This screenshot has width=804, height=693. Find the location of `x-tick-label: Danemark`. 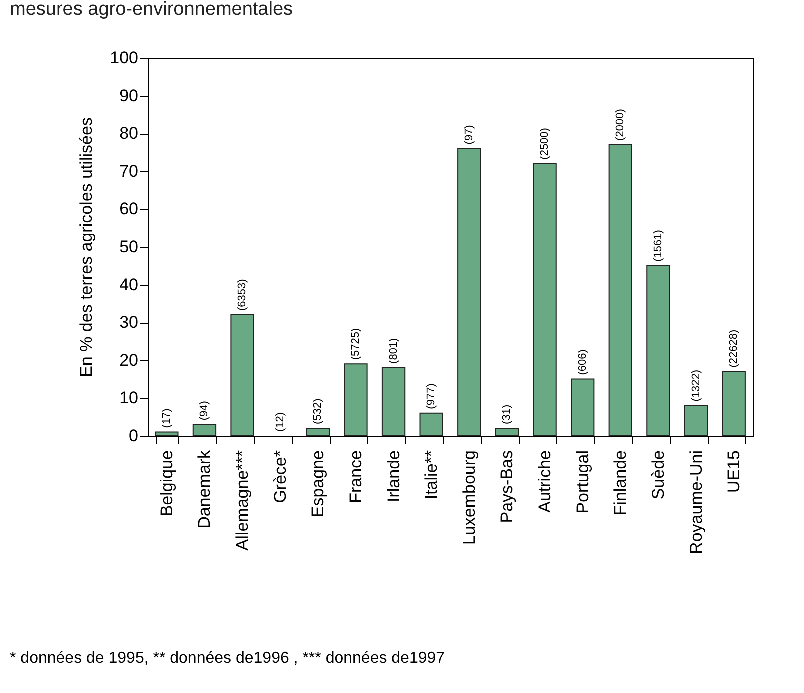

x-tick-label: Danemark is located at coordinates (204, 489).